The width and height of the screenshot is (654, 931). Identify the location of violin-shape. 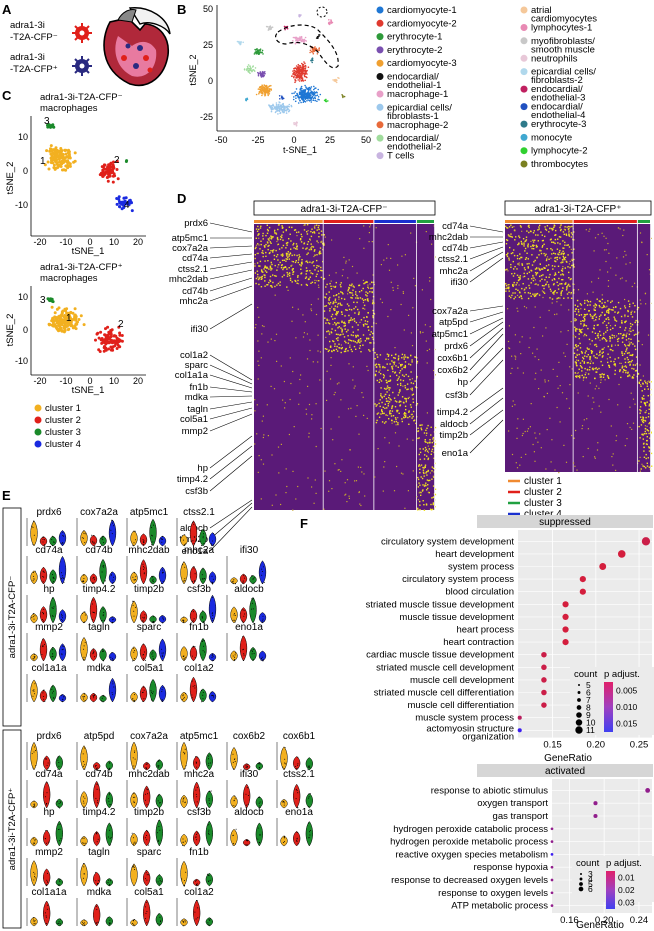
(103, 571).